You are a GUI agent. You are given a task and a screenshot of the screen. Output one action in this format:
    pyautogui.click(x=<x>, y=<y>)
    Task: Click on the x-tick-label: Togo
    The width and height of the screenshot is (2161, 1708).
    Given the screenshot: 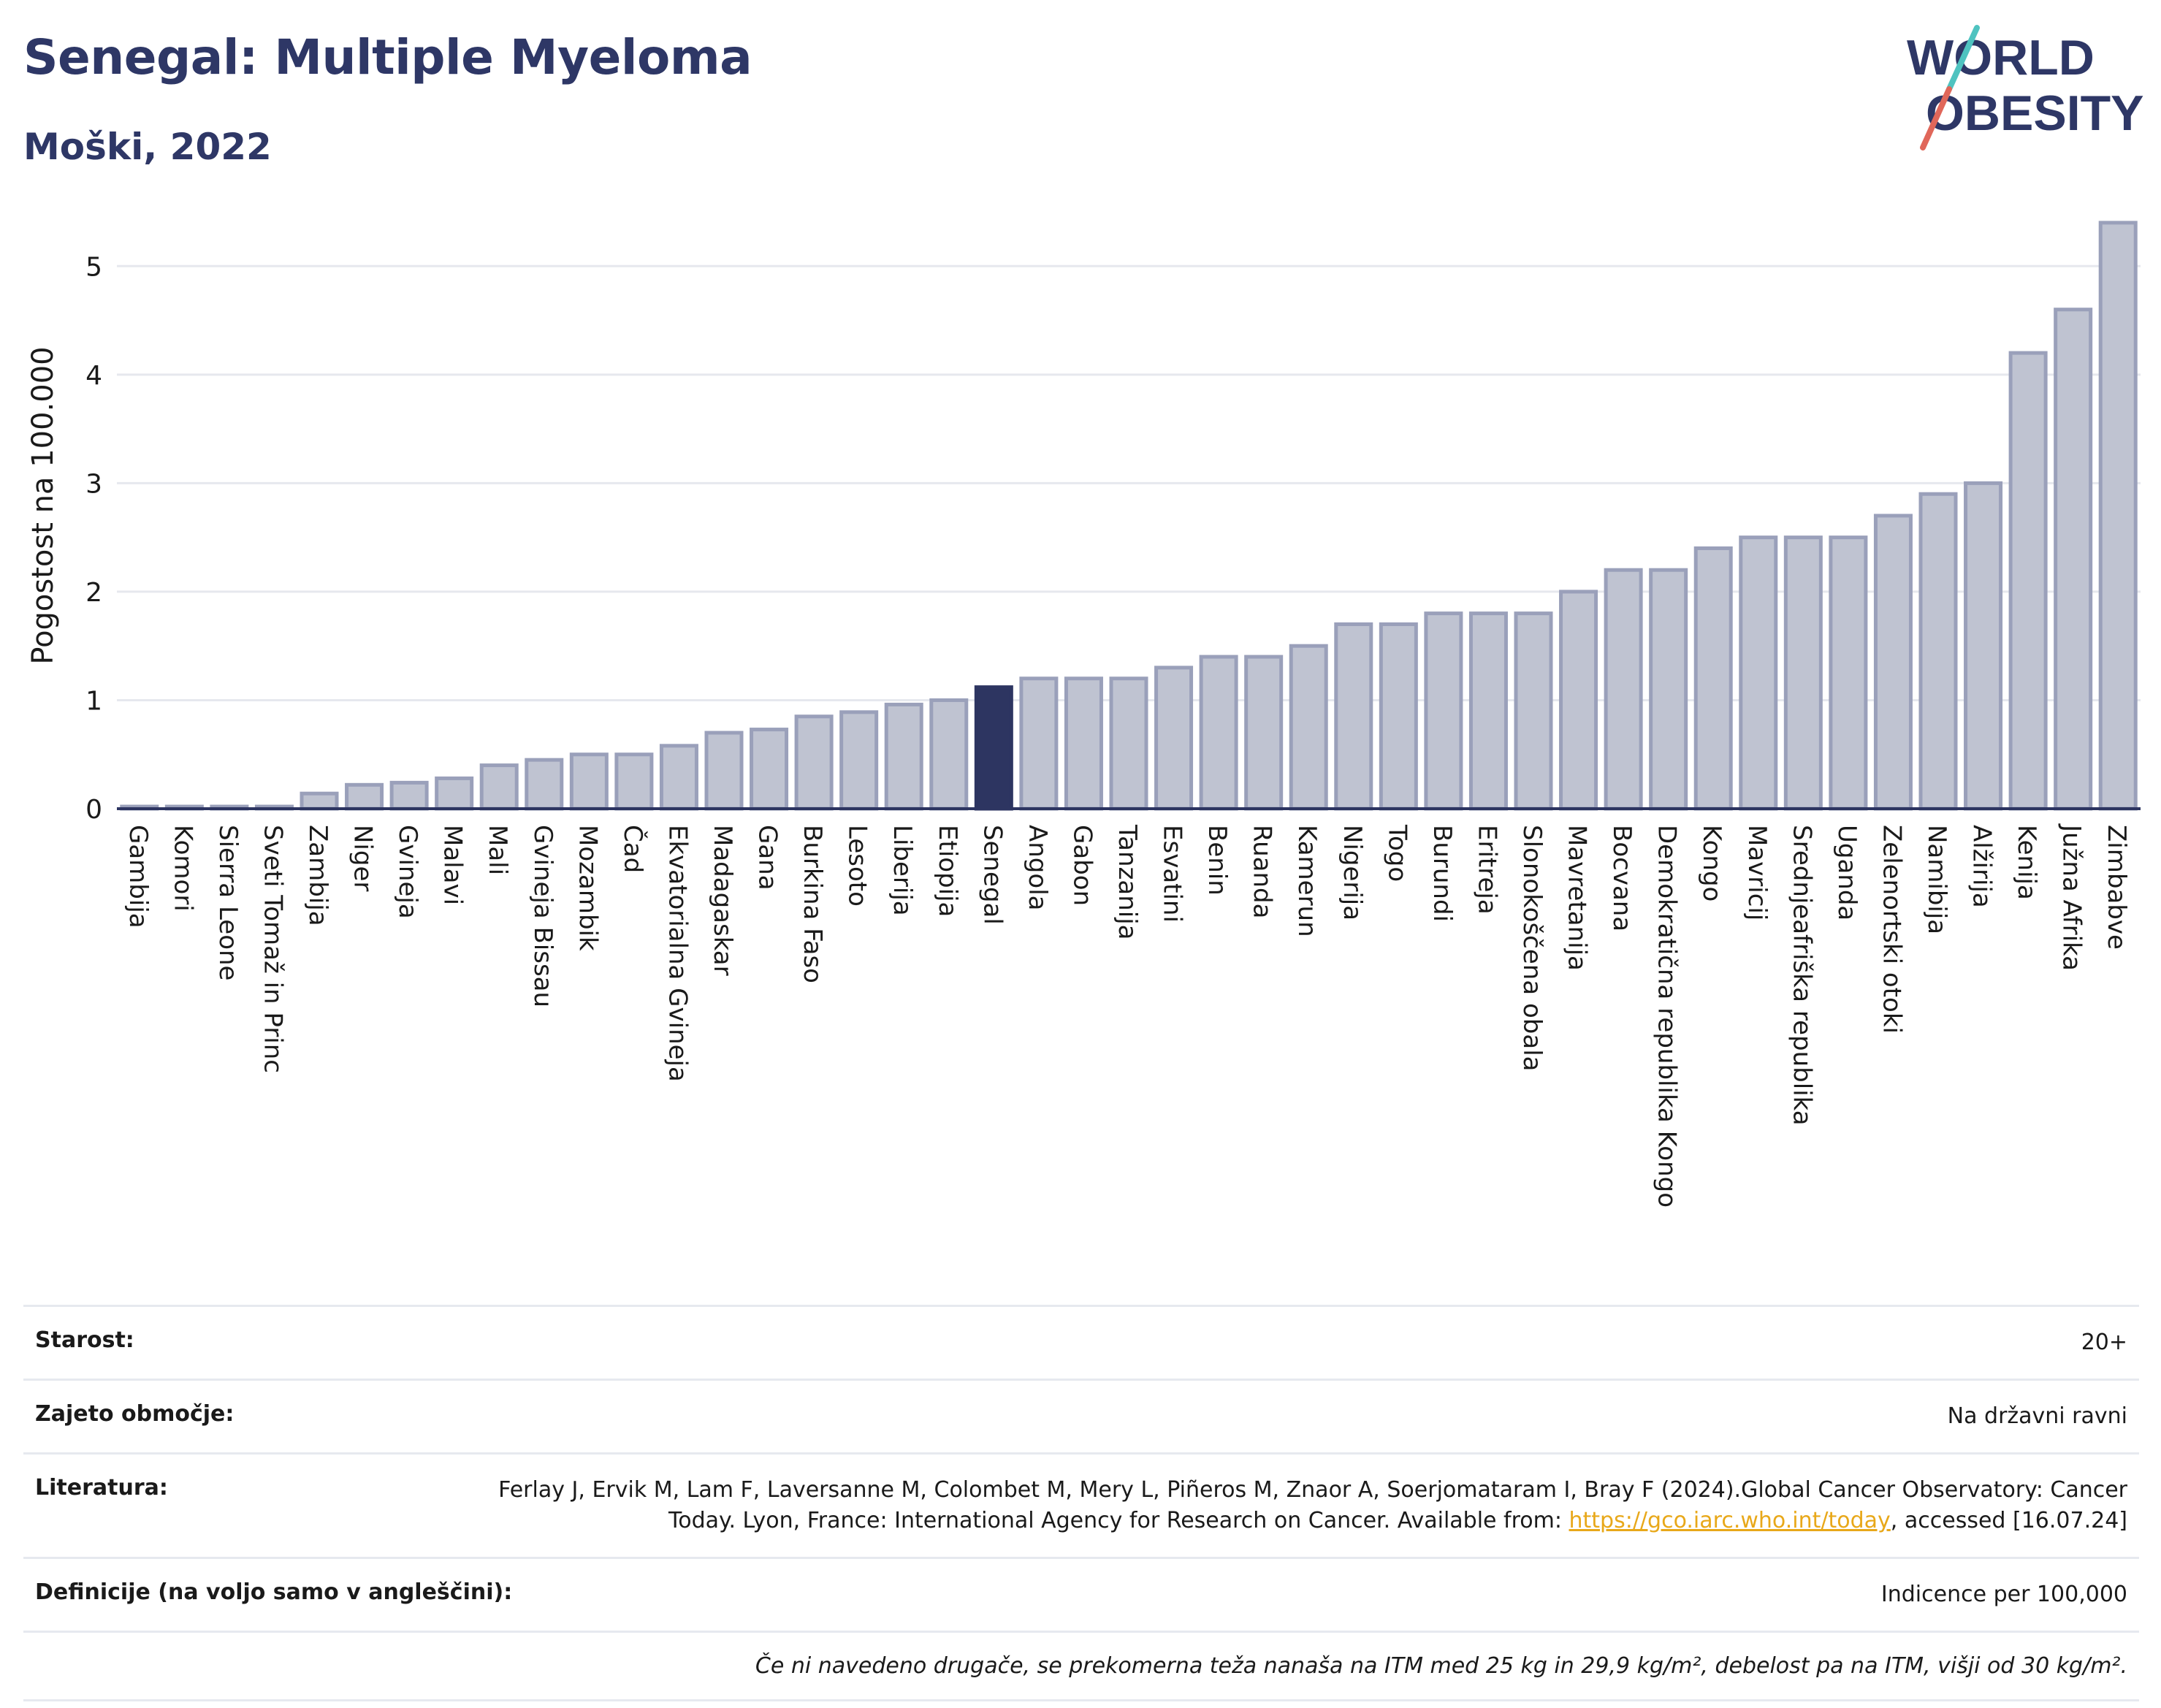 What is the action you would take?
    pyautogui.click(x=1396, y=853)
    